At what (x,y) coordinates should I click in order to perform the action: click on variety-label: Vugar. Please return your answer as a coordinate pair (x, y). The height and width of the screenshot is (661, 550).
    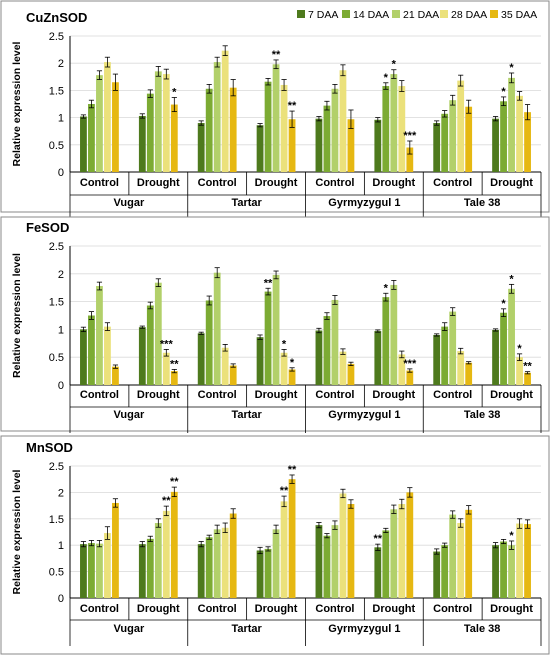
    Looking at the image, I should click on (128, 203).